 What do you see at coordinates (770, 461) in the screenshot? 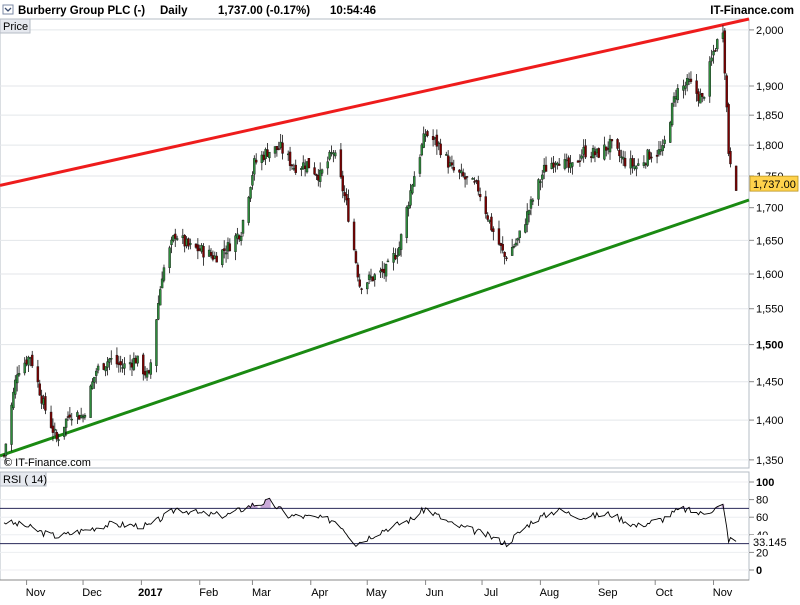
I see `price-tick-label: 1,350` at bounding box center [770, 461].